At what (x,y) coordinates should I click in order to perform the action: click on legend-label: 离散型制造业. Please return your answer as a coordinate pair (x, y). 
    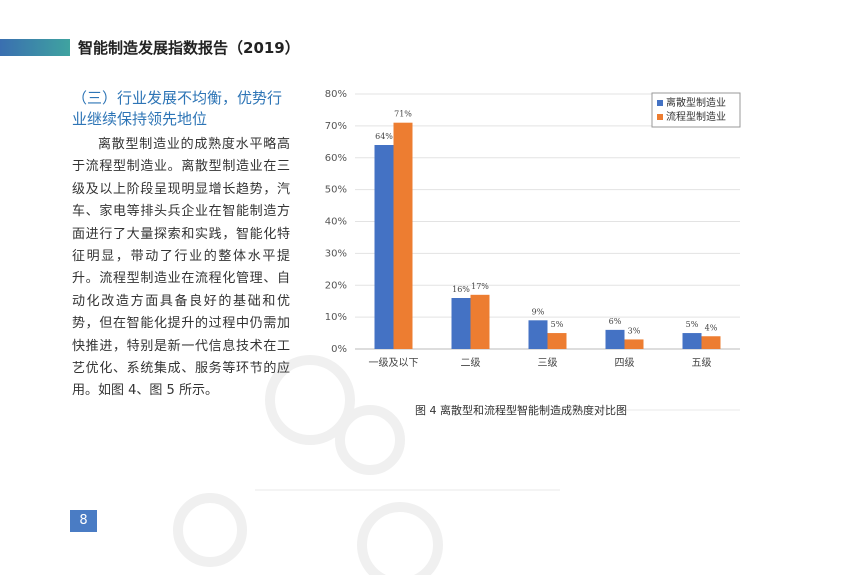
    Looking at the image, I should click on (696, 102).